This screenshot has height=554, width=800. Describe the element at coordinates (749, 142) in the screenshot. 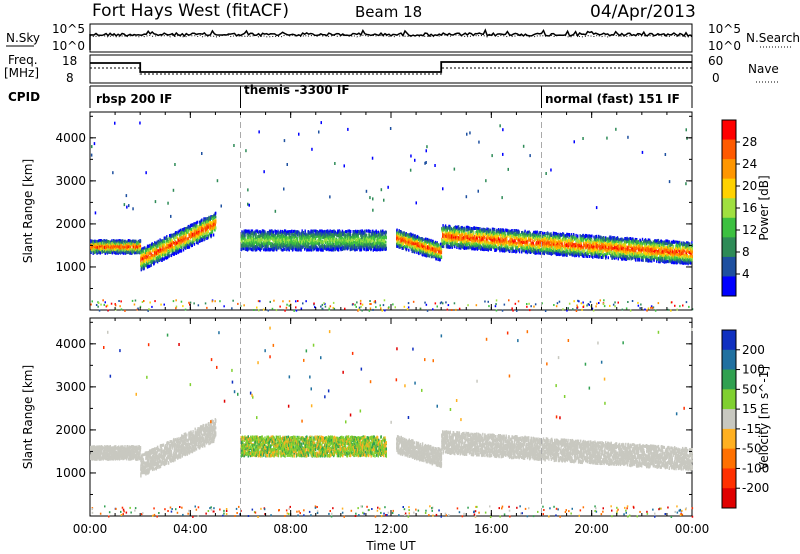

I see `power-colorbar-tick: 28` at that location.